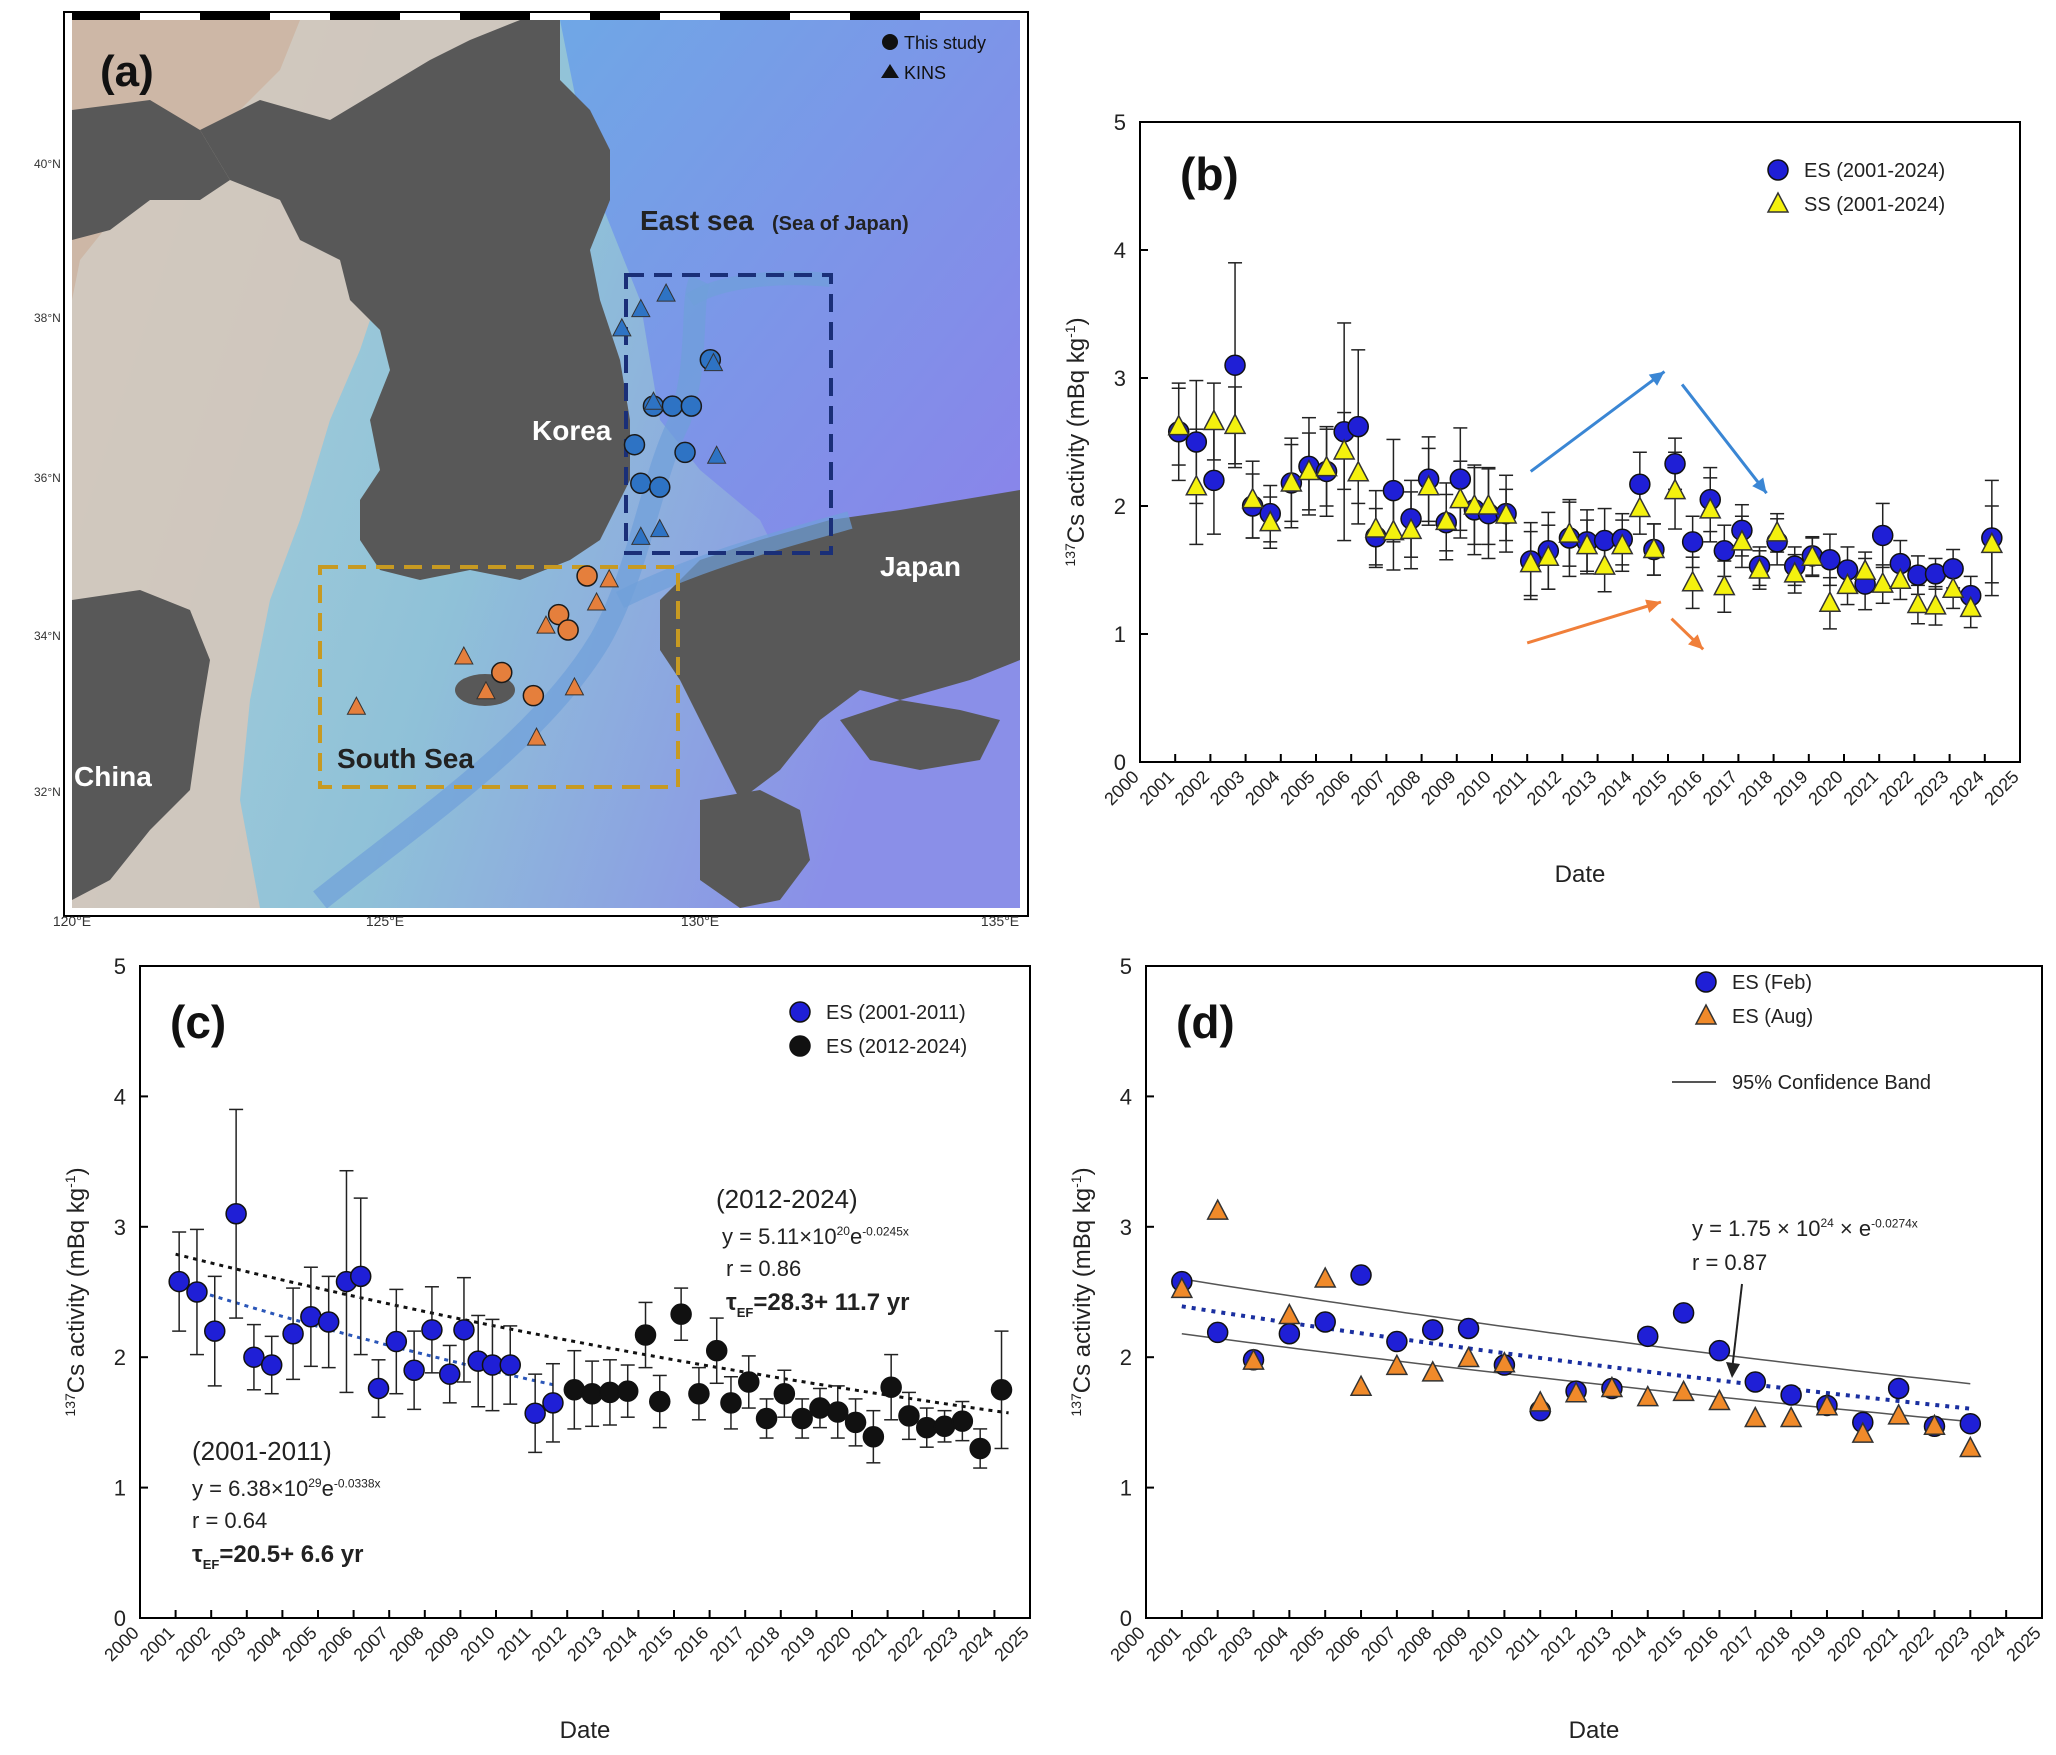 This screenshot has height=1755, width=2056. I want to click on x-tick-label: 2012, so click(549, 1644).